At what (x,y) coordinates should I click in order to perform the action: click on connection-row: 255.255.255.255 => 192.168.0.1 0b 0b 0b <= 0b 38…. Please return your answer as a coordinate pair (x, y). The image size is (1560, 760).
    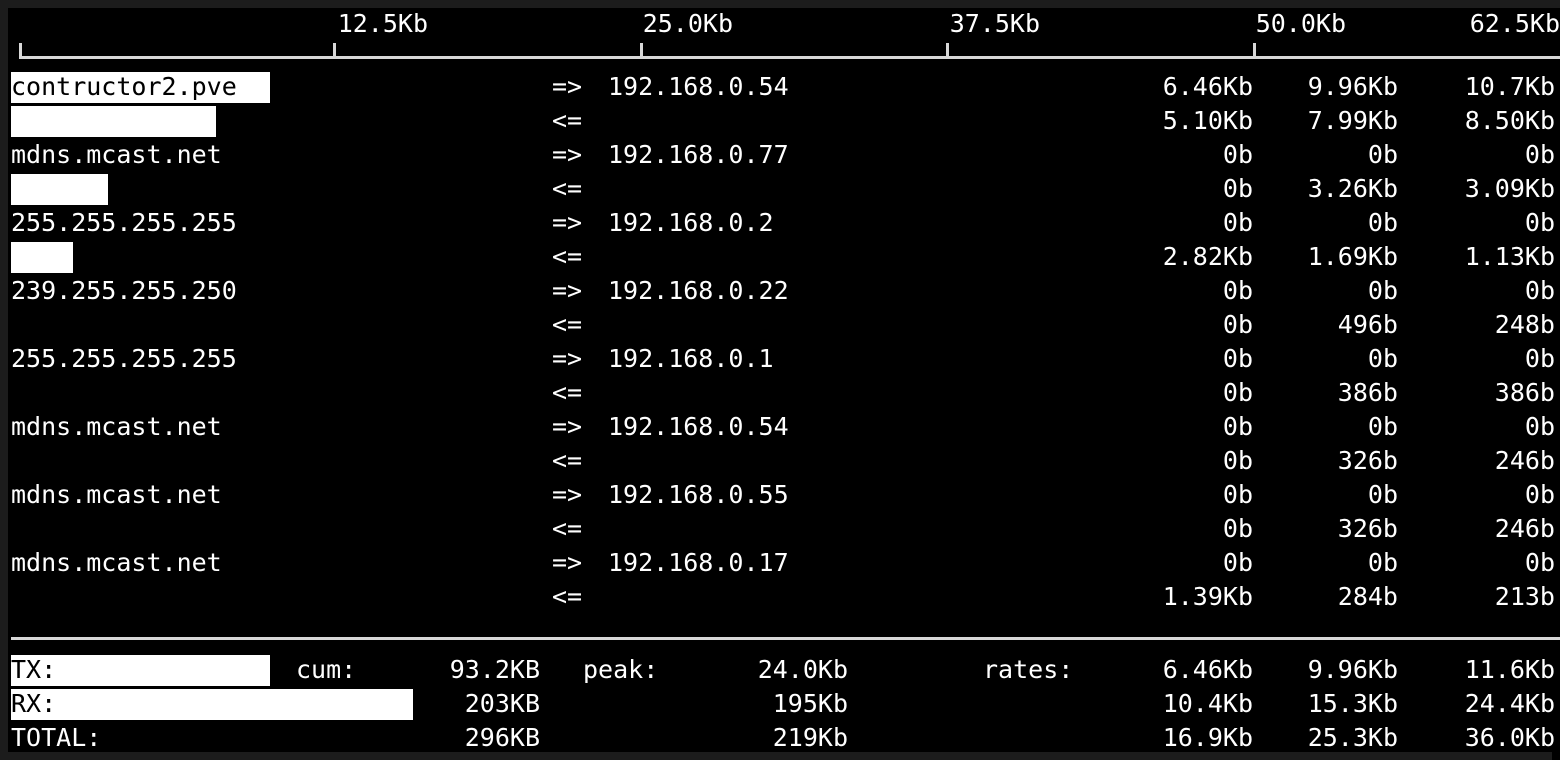
    Looking at the image, I should click on (784, 376).